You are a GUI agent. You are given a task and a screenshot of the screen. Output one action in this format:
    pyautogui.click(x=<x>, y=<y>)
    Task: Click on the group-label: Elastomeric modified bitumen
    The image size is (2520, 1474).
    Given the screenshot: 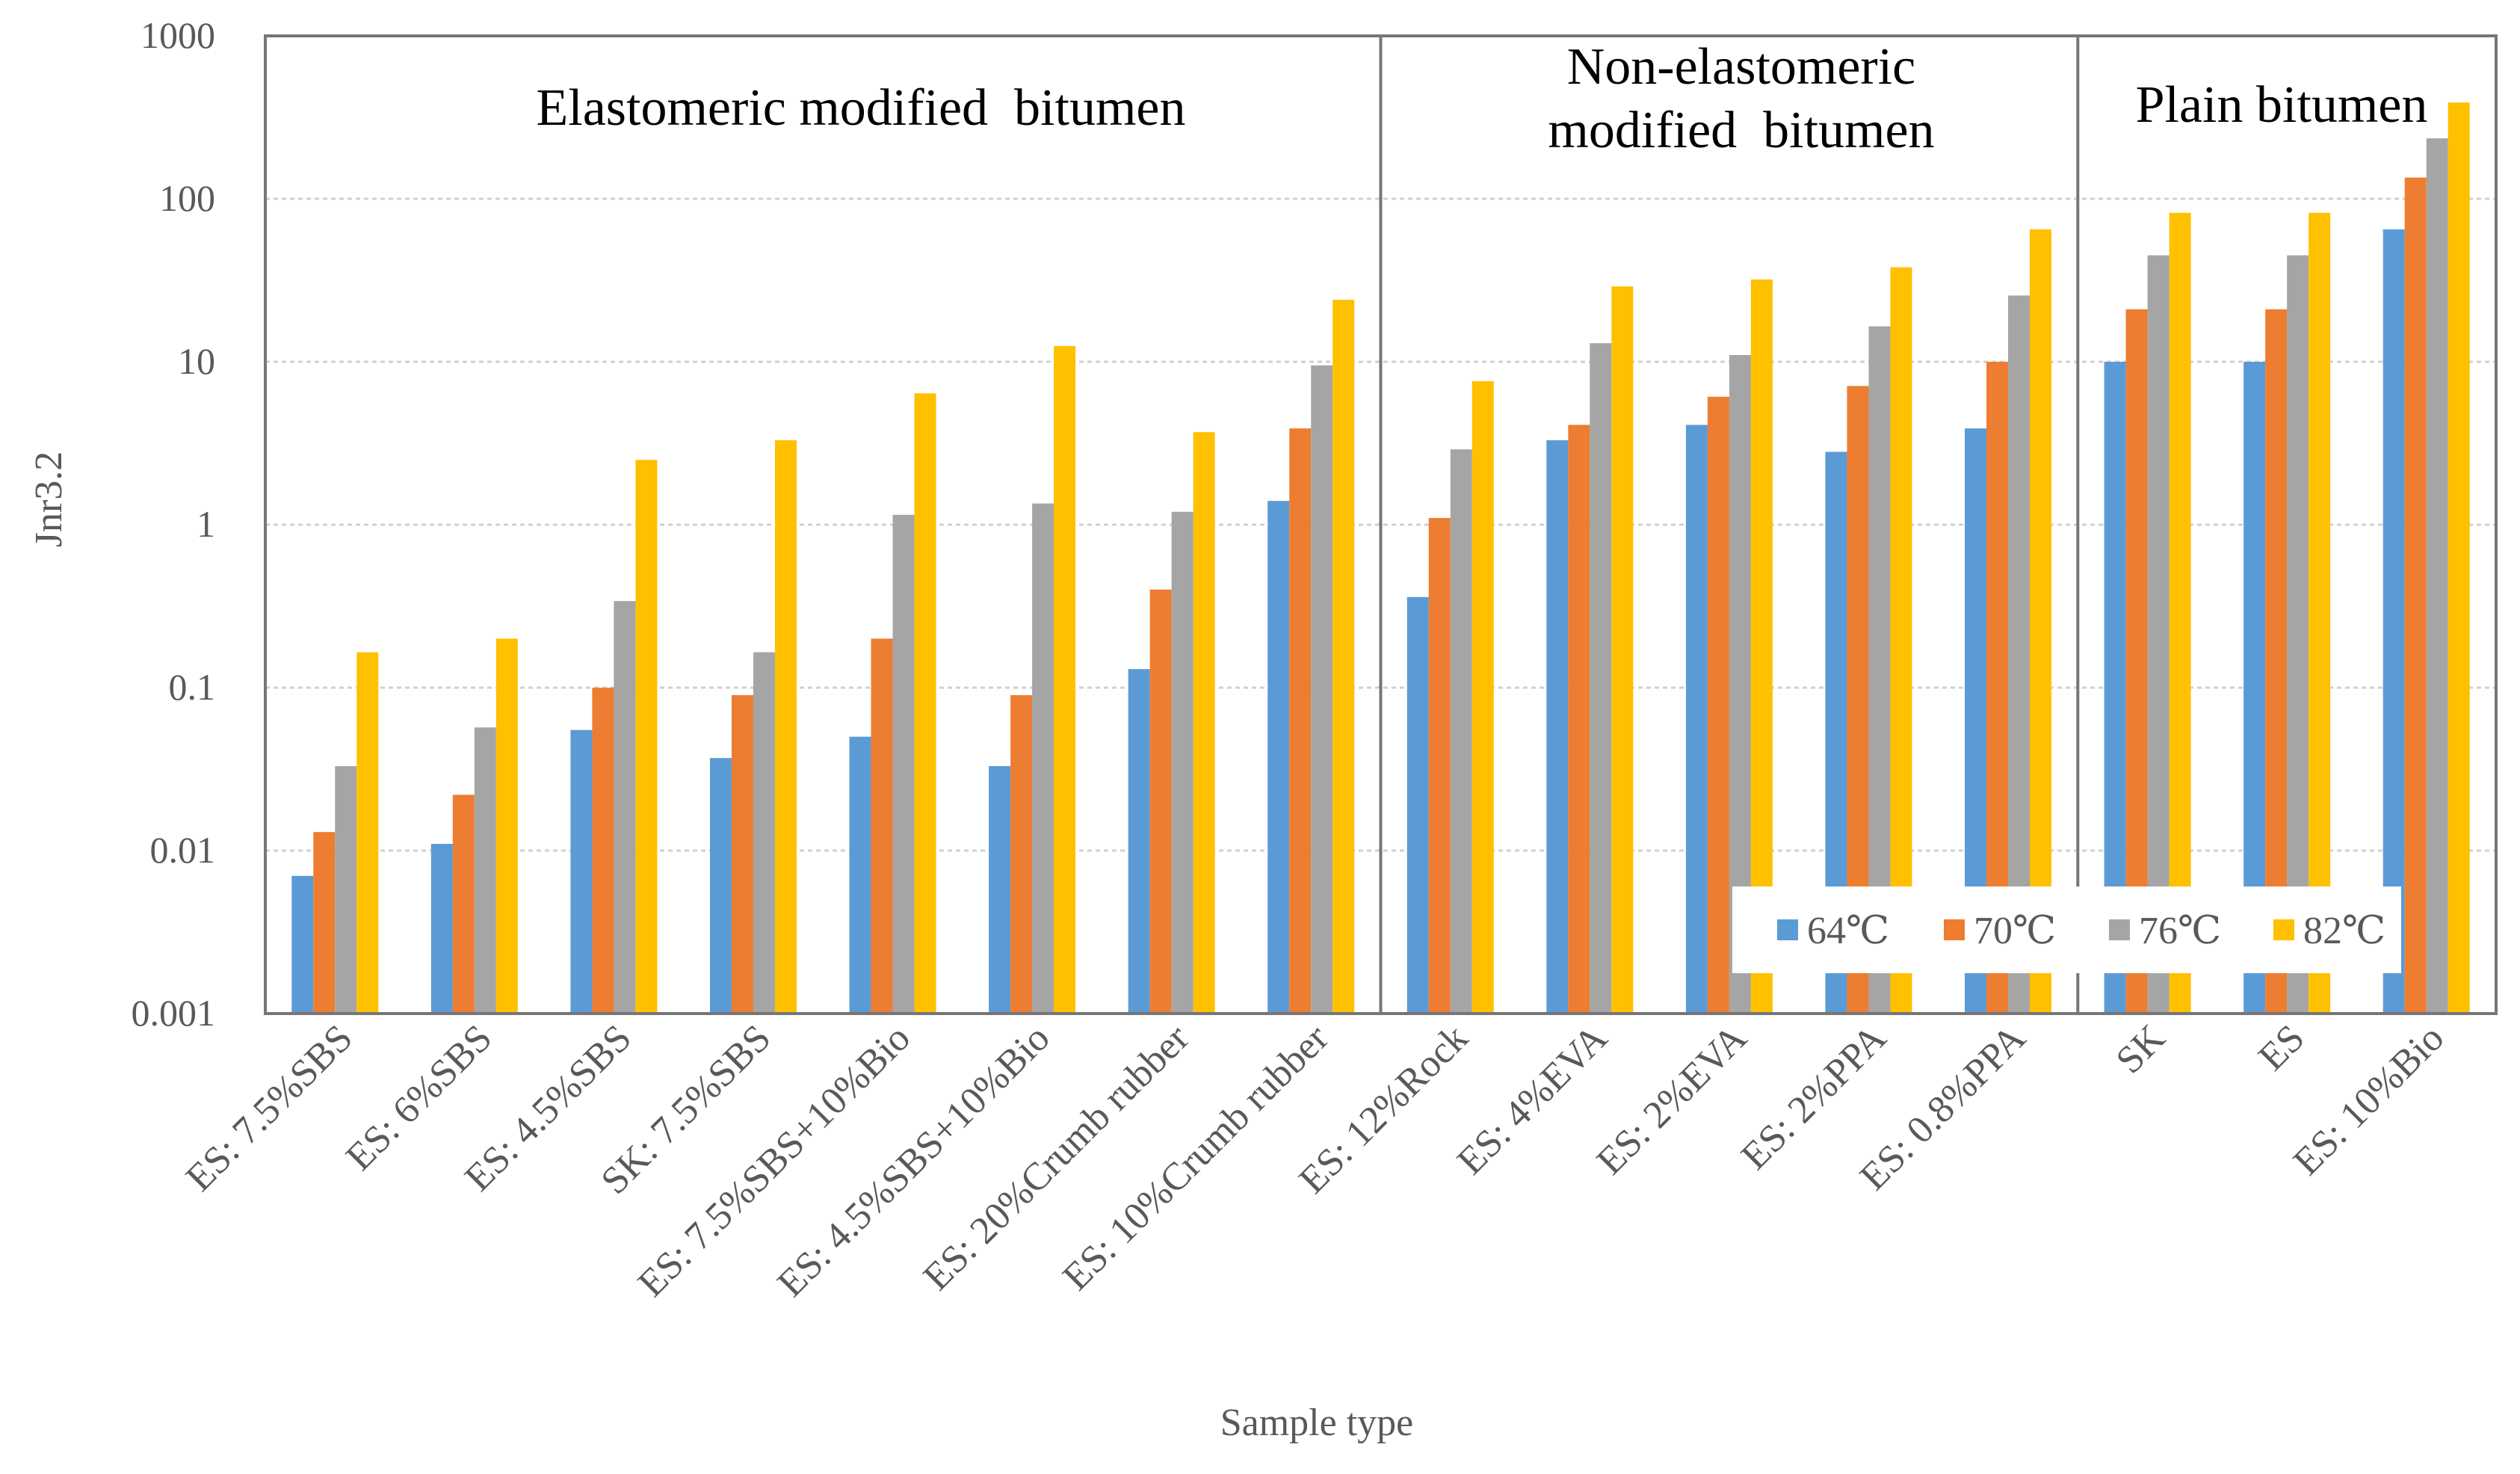 What is the action you would take?
    pyautogui.click(x=861, y=108)
    